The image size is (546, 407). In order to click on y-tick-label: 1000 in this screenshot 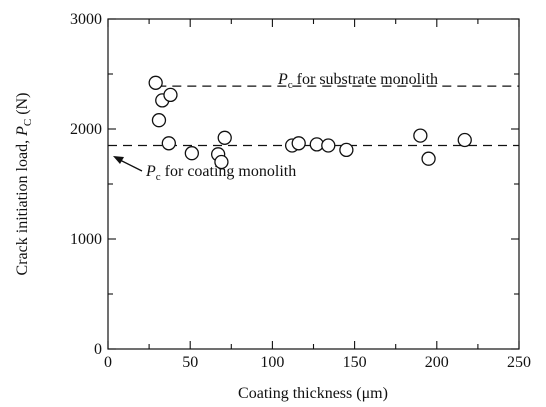, I will do `click(86, 239)`.